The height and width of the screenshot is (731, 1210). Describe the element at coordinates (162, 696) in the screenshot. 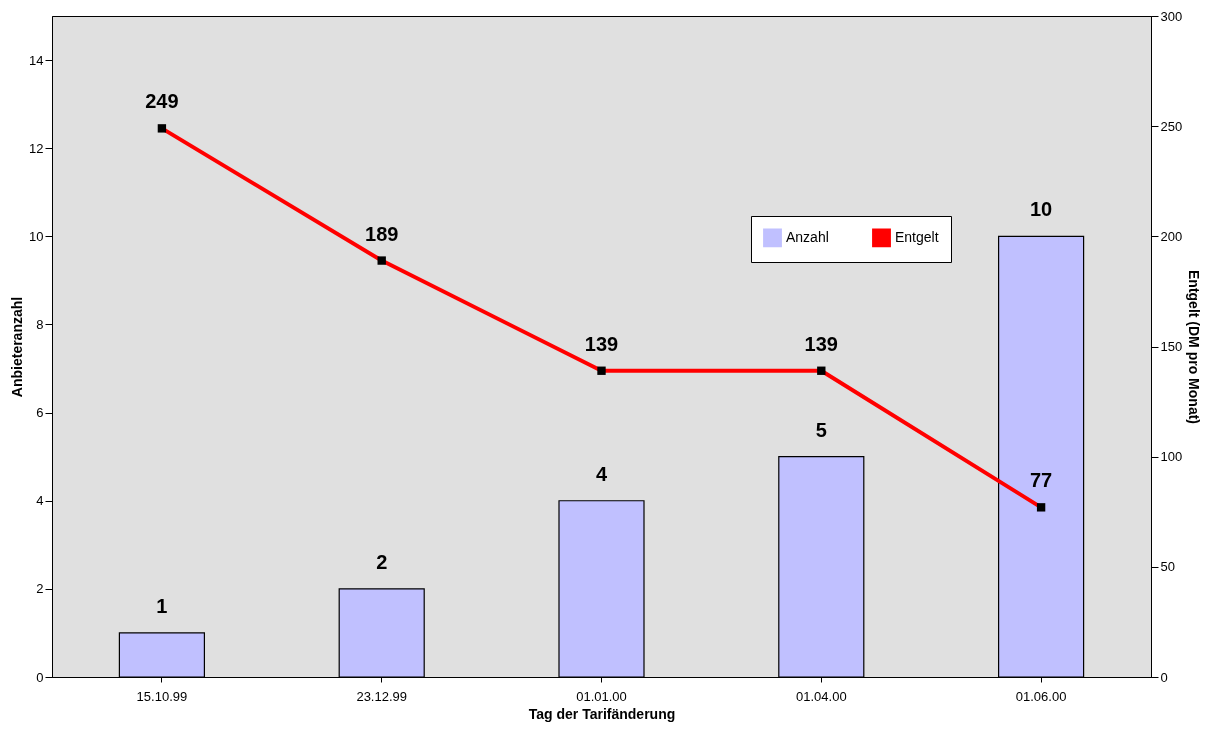

I see `x-tick-label: 15.10.99` at that location.